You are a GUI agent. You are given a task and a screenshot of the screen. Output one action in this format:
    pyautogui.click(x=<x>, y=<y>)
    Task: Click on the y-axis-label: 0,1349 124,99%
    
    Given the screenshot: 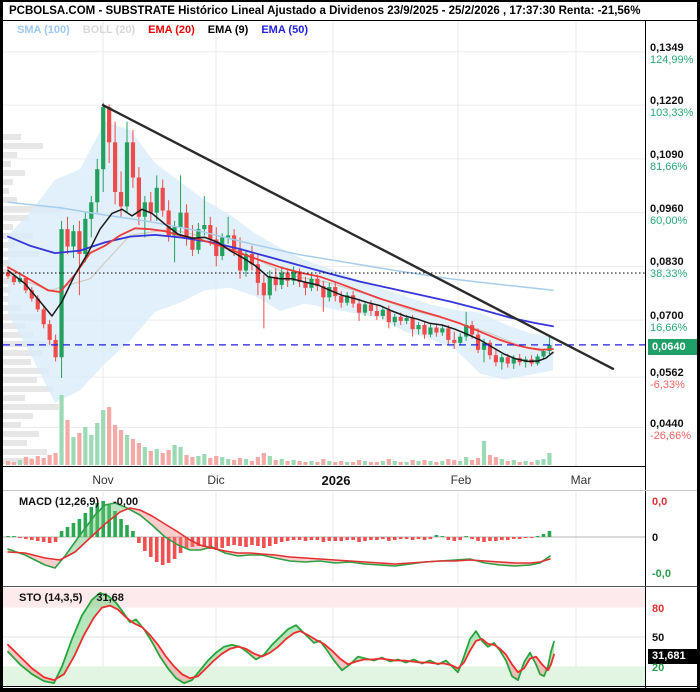 What is the action you would take?
    pyautogui.click(x=672, y=53)
    